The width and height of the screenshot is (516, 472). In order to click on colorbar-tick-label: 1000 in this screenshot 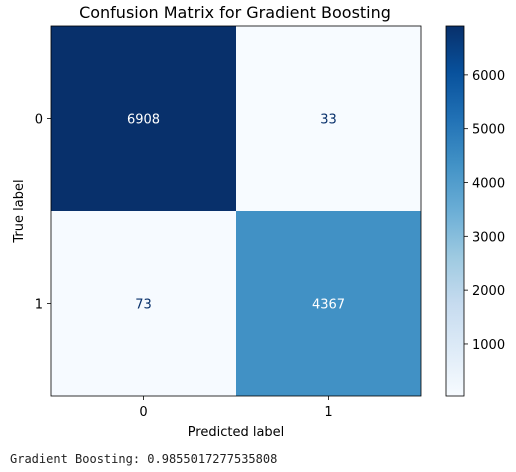, I will do `click(488, 345)`.